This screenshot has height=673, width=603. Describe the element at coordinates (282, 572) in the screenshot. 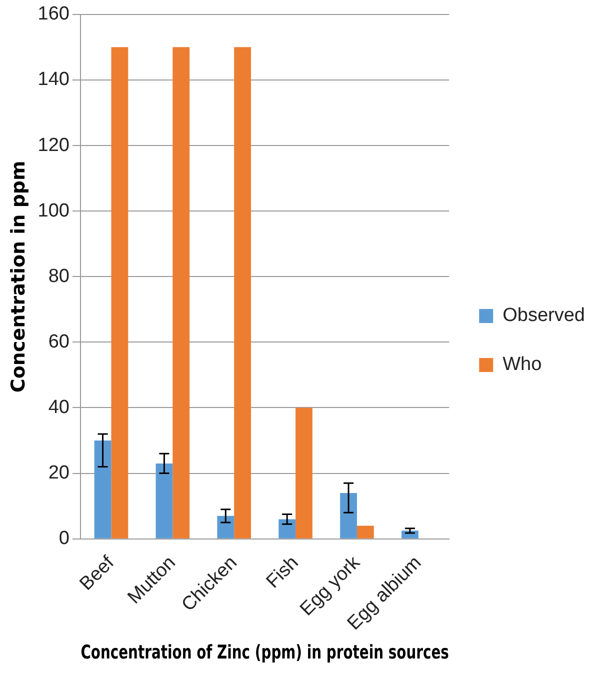

I see `x-tick-label: Fish` at that location.